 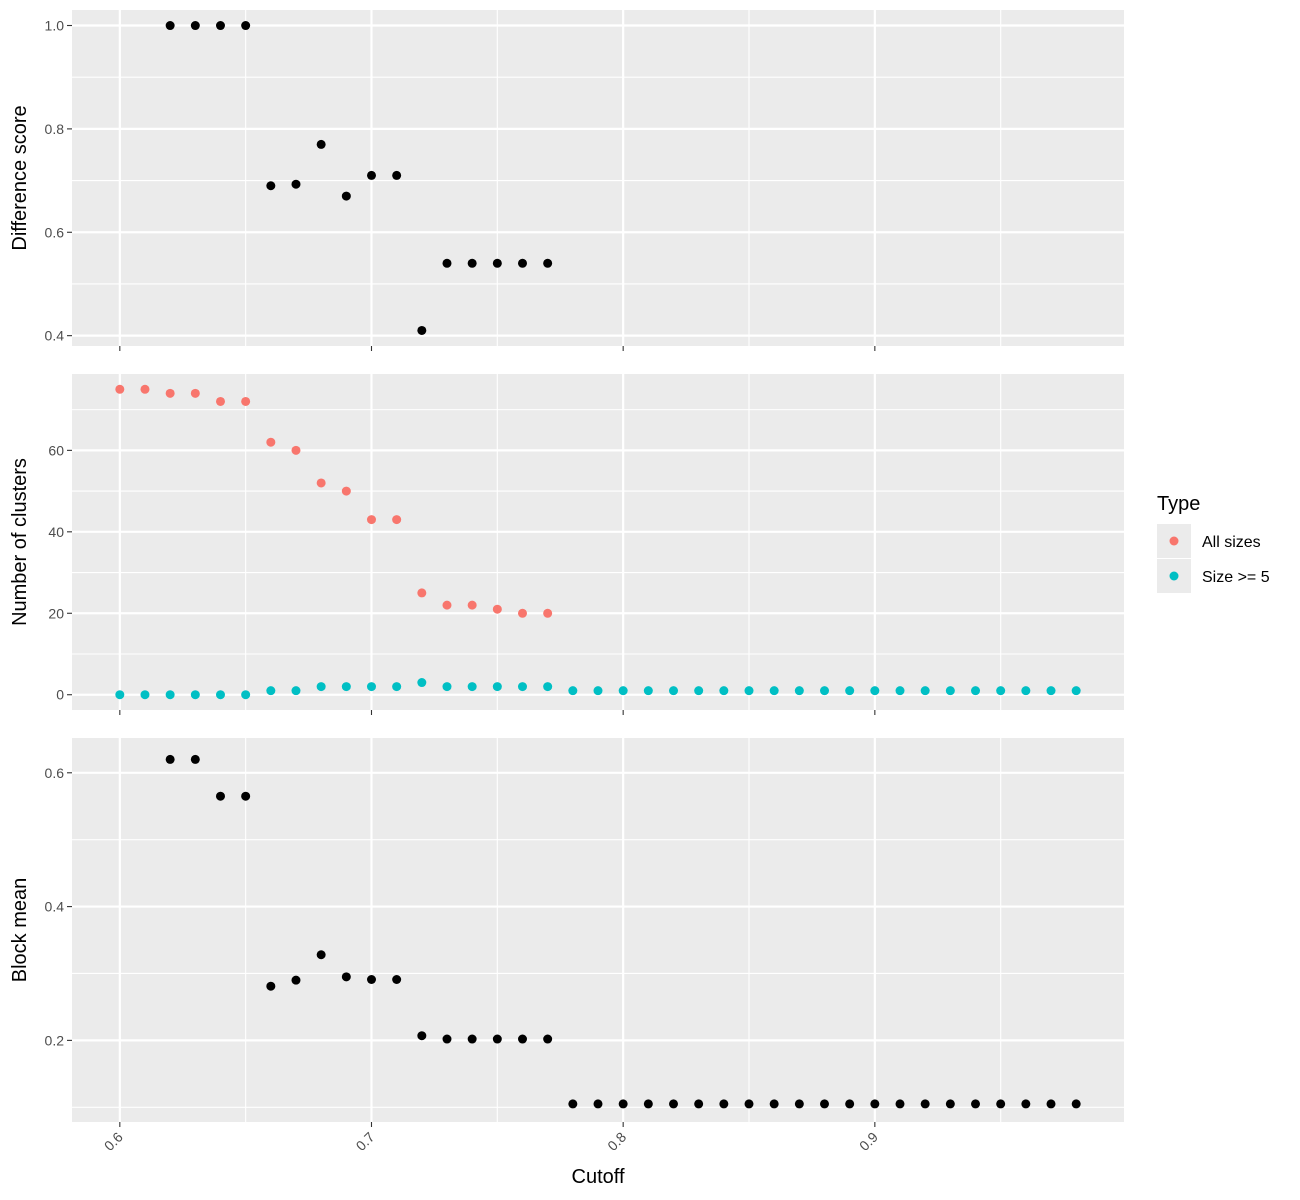 I want to click on x-tick-label: 0.8, so click(x=616, y=1141).